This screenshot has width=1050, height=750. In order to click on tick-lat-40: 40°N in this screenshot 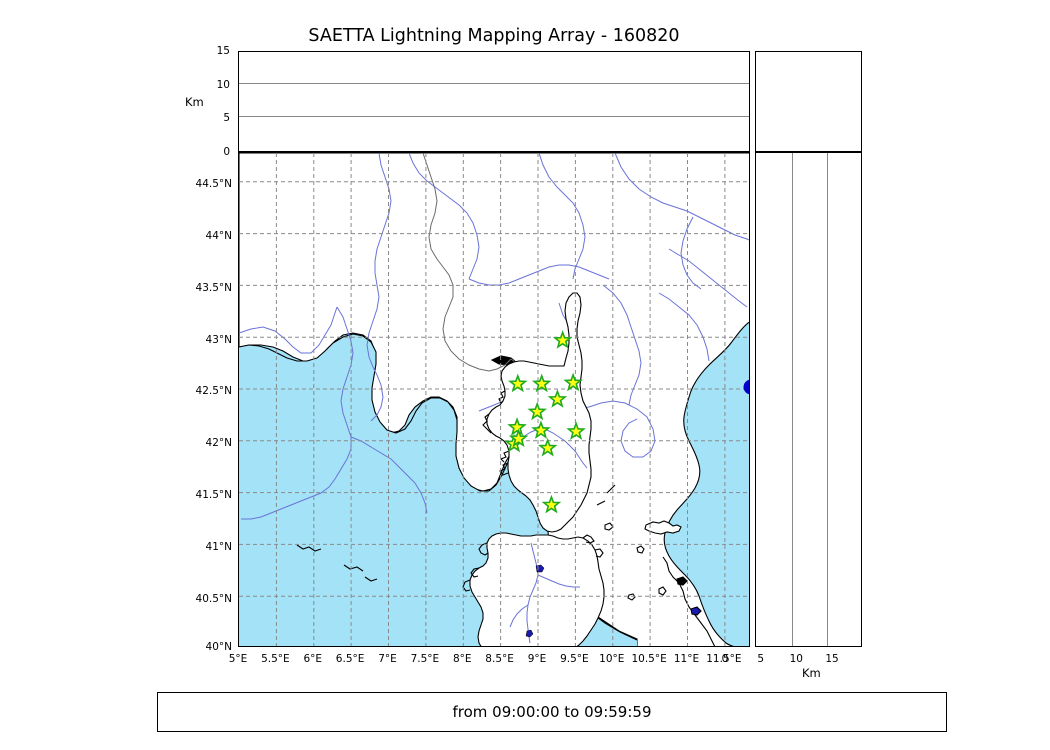, I will do `click(218, 647)`.